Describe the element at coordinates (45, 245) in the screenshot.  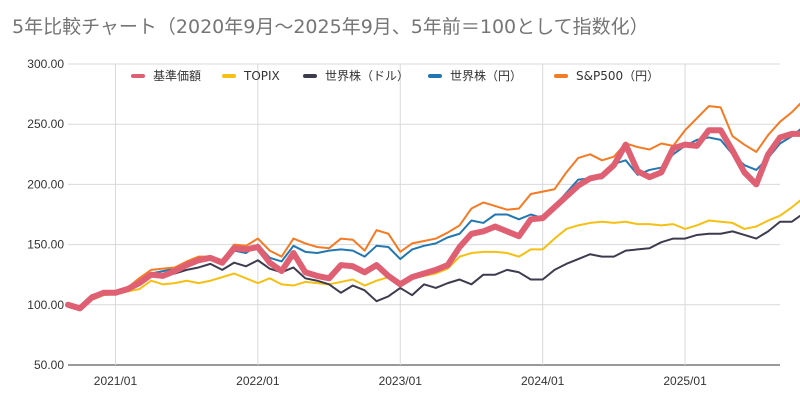
I see `y-tick-label: 150.00` at that location.